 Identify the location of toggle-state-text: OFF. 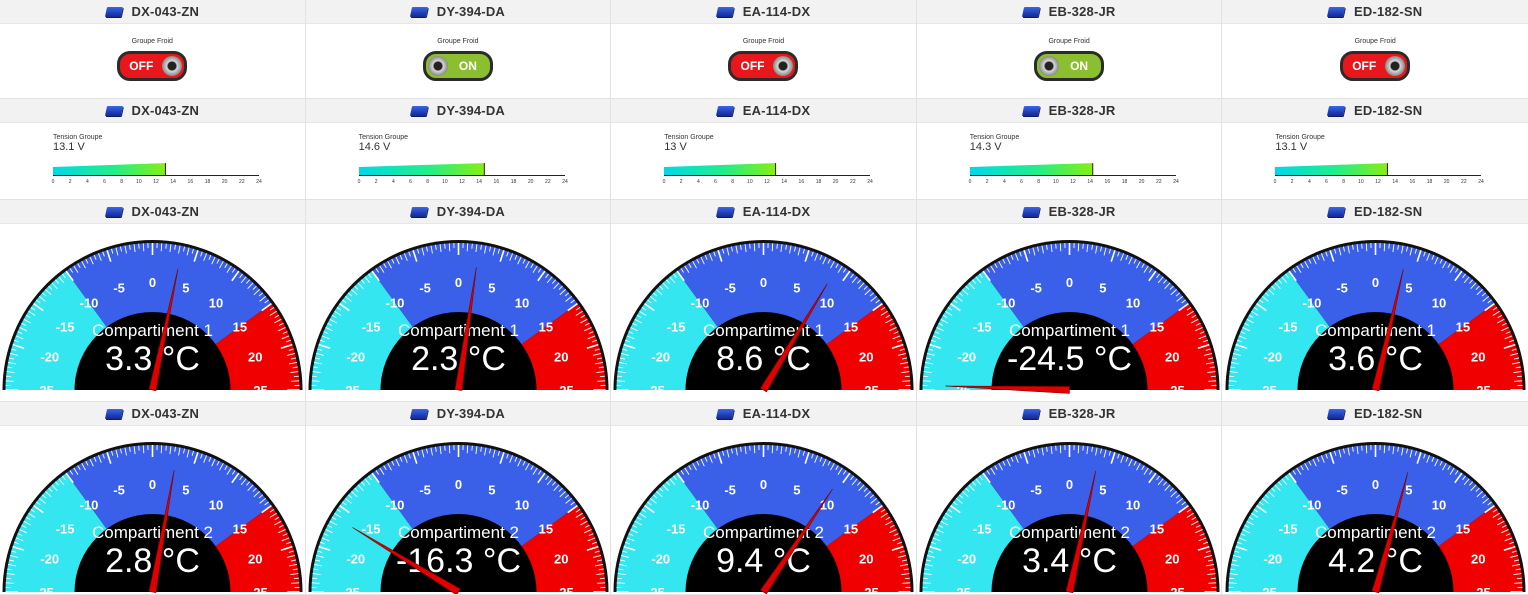
(1364, 66).